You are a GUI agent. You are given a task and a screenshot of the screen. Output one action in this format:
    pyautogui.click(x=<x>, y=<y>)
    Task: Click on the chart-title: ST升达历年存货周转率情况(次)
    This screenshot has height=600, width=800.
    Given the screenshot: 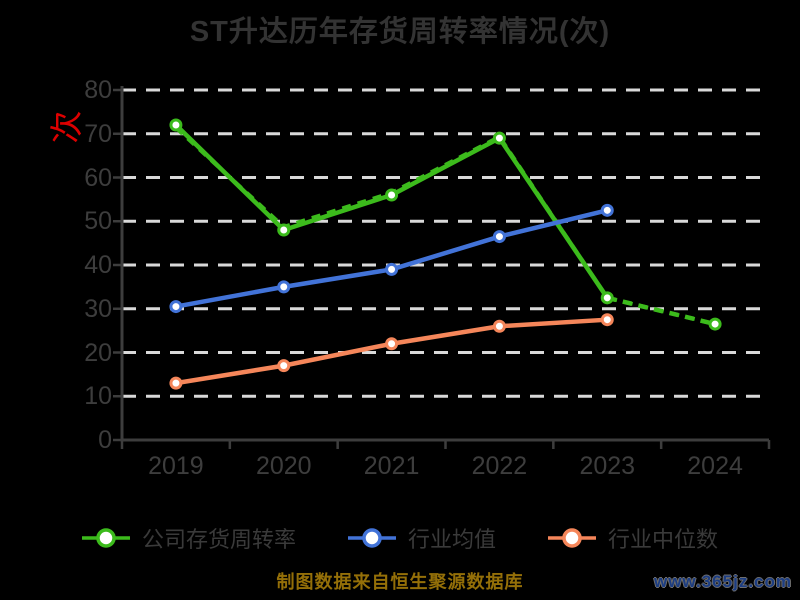 What is the action you would take?
    pyautogui.click(x=400, y=32)
    